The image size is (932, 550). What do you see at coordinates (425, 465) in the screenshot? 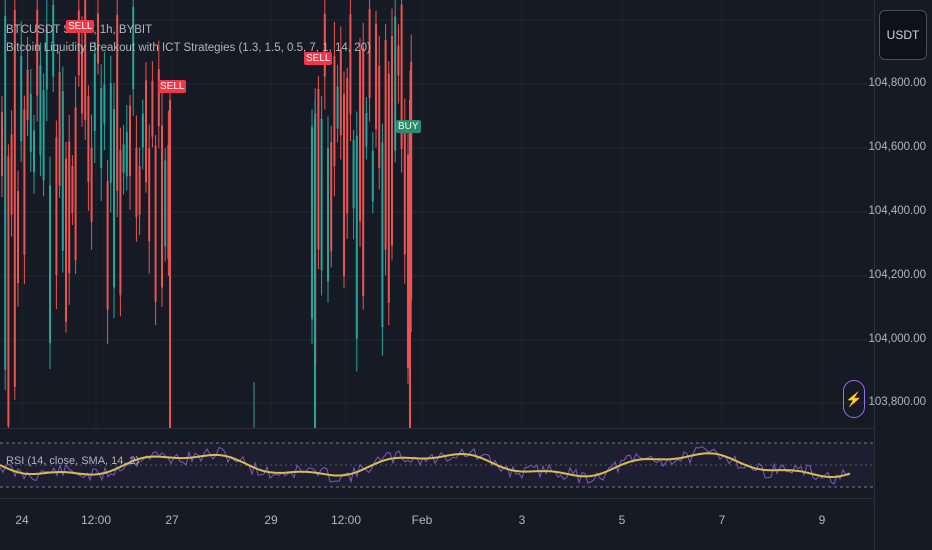
I see `rsi-ma-line` at bounding box center [425, 465].